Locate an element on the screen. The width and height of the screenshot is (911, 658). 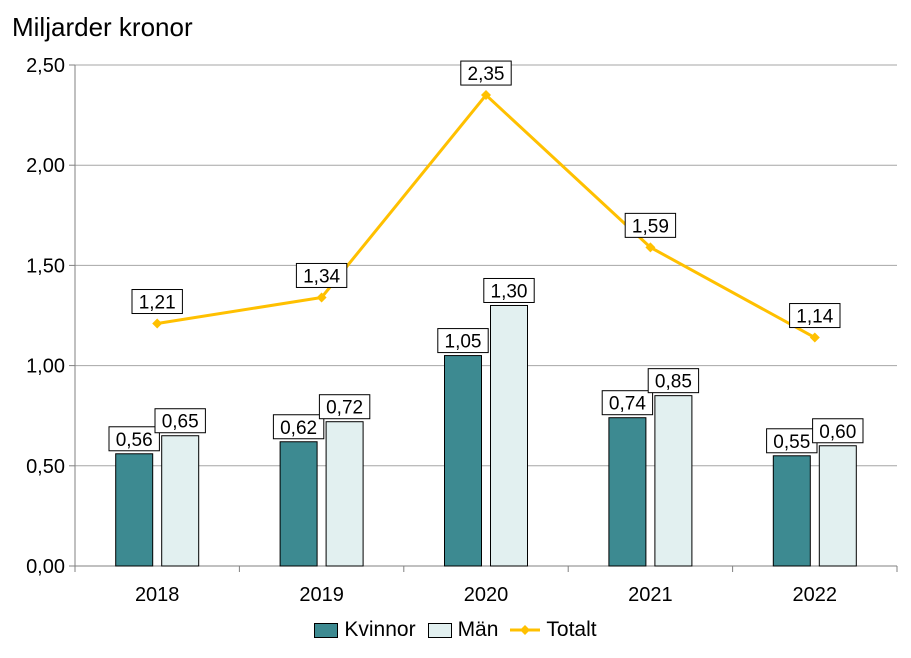
data-label-mn-2022: 0,60 is located at coordinates (838, 431).